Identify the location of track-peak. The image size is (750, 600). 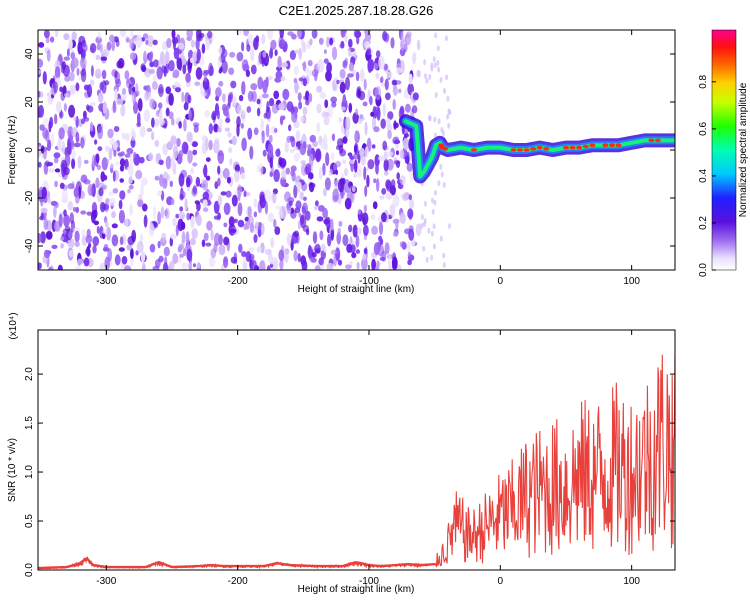
(651, 140).